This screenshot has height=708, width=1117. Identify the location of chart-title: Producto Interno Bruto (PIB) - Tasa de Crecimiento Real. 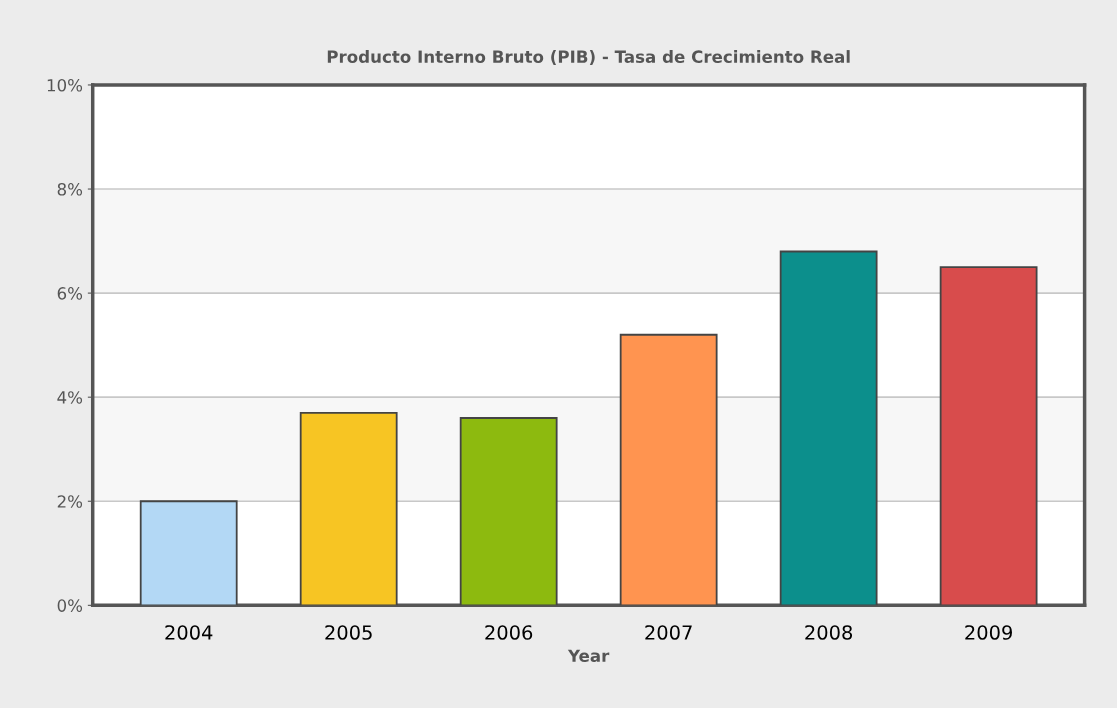
(588, 57).